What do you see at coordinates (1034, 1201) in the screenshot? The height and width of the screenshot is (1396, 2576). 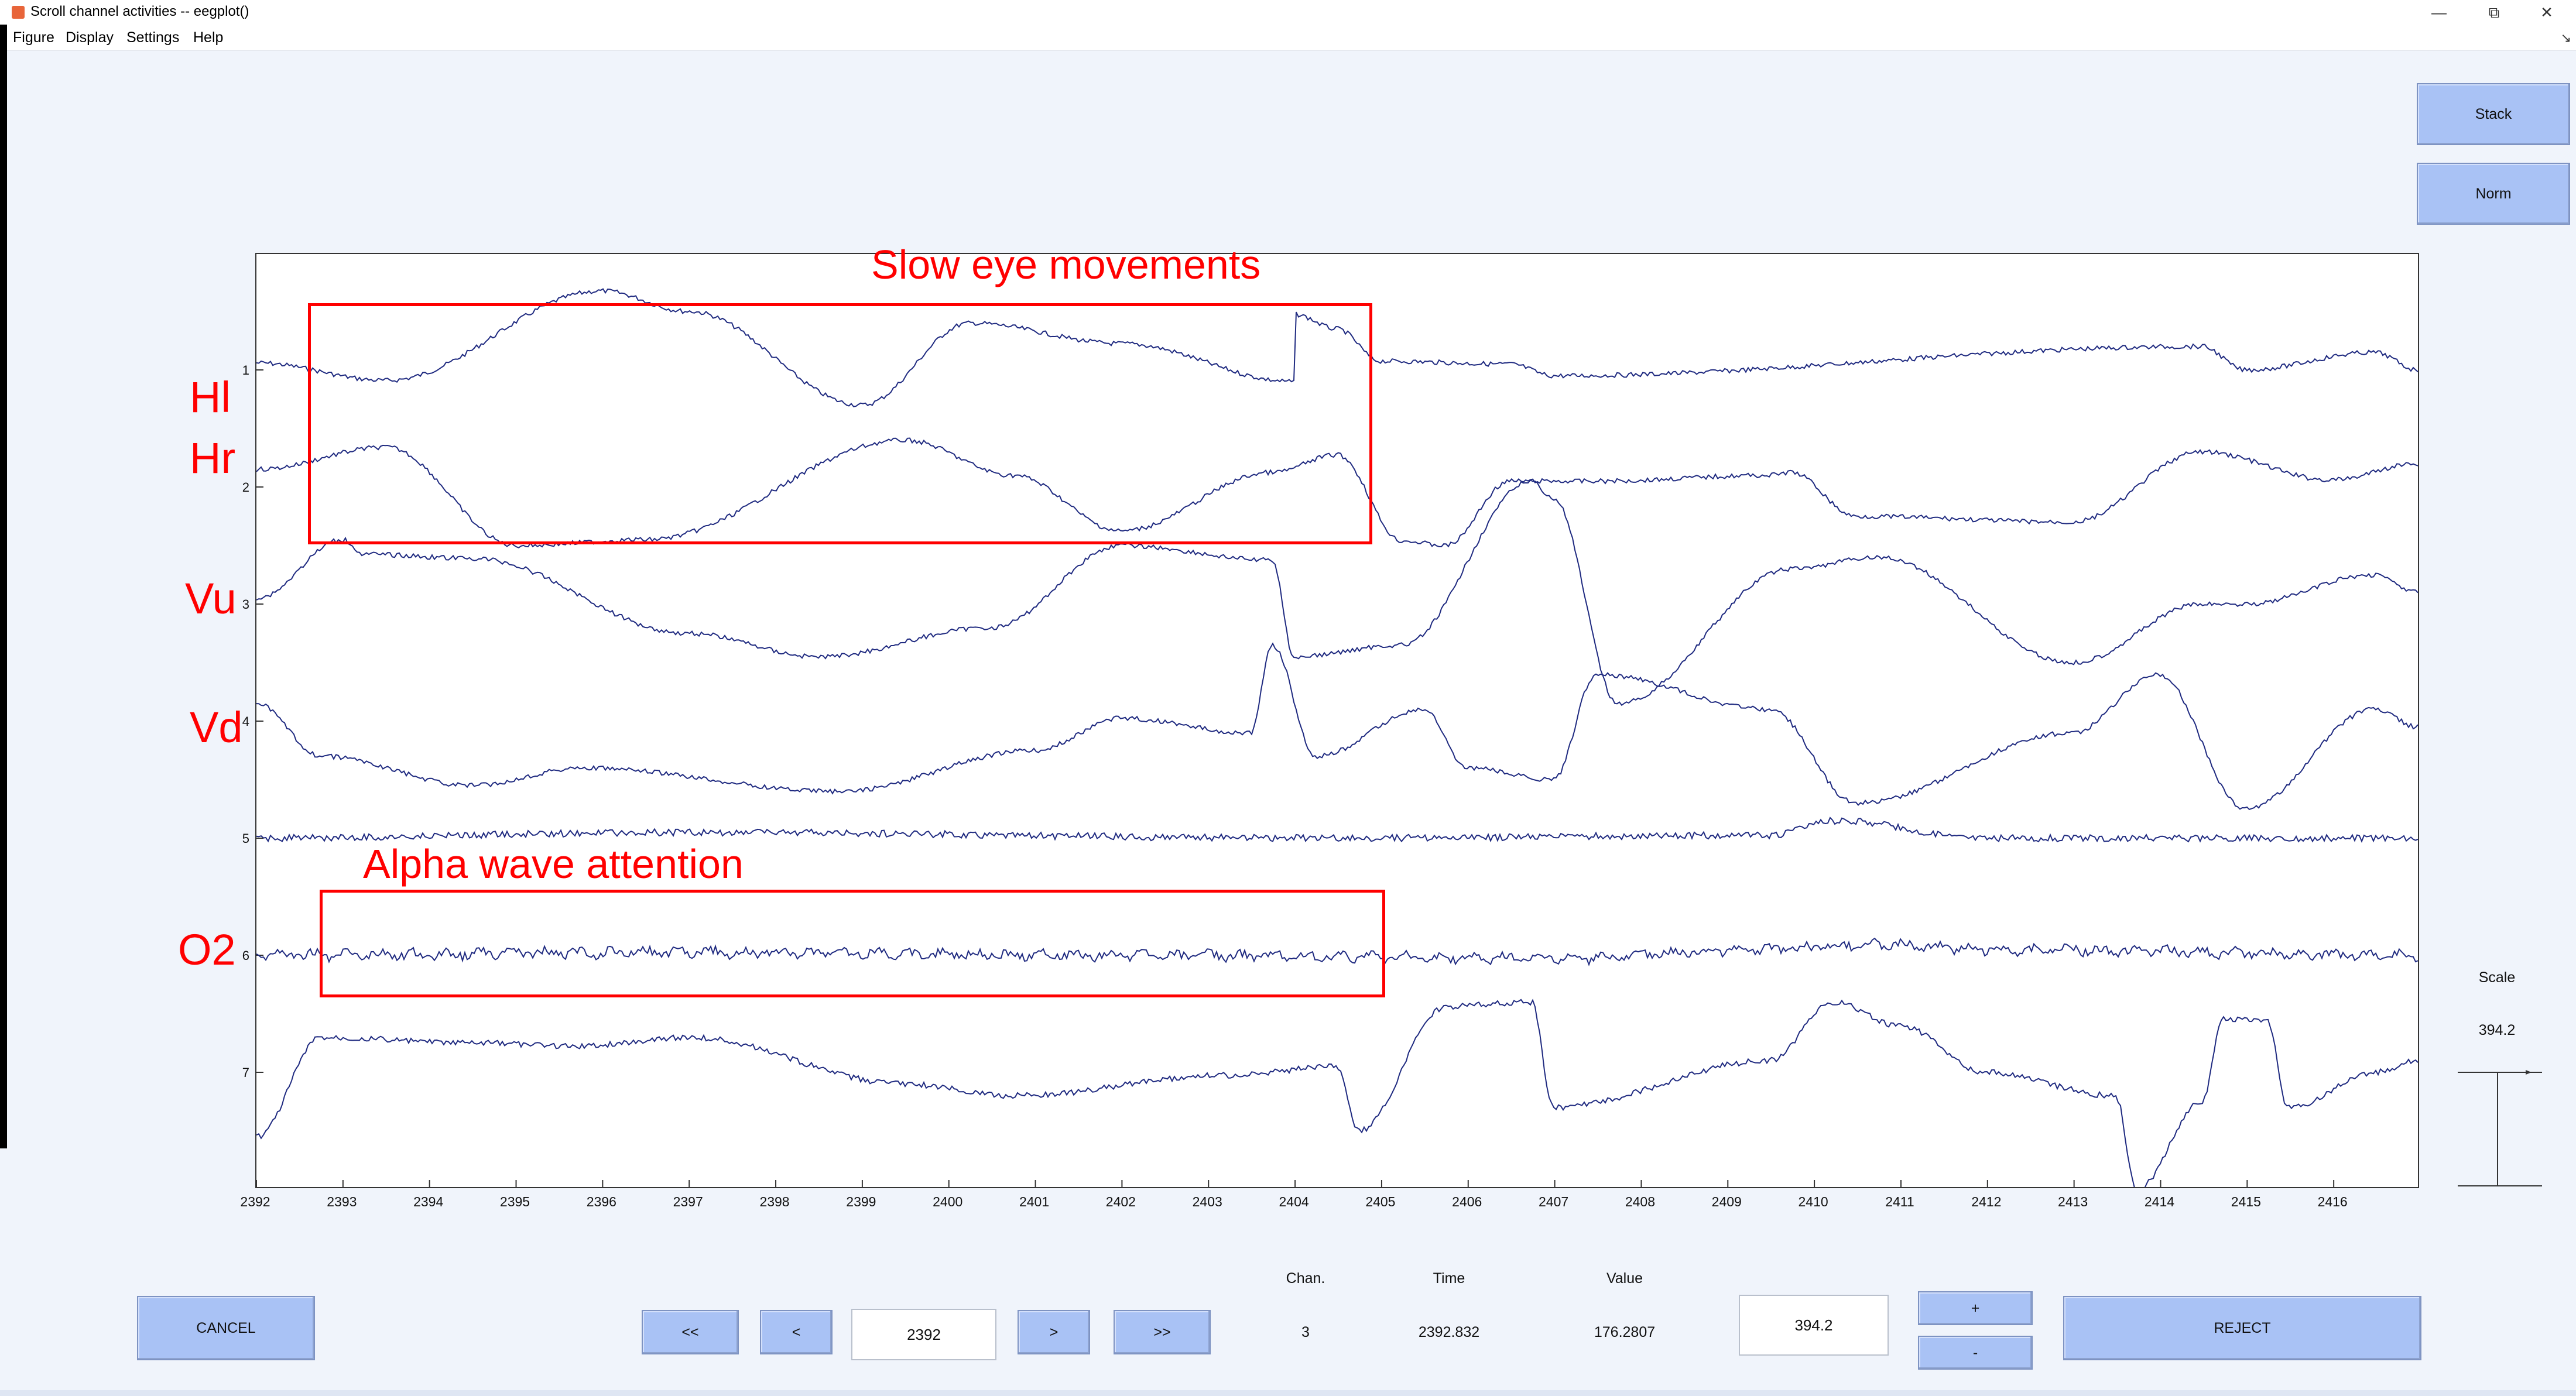 I see `x-tick-label: 2401` at bounding box center [1034, 1201].